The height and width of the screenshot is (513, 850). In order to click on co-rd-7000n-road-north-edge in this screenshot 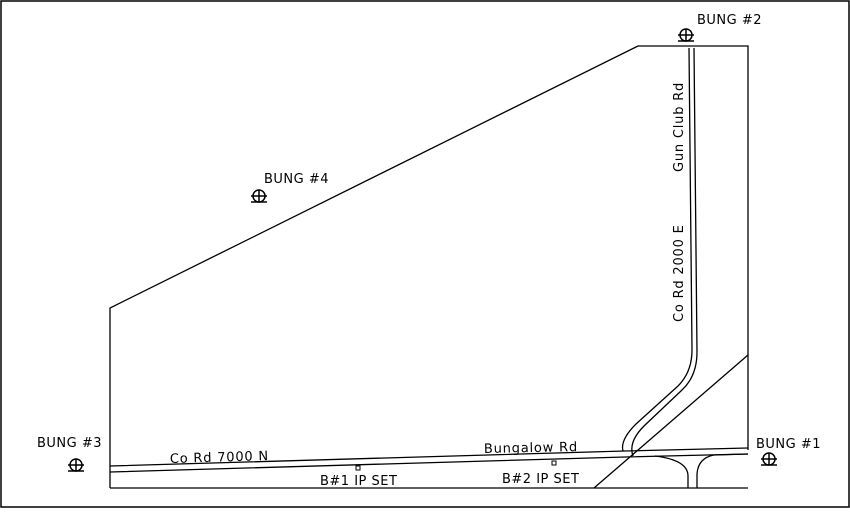, I will do `click(429, 457)`.